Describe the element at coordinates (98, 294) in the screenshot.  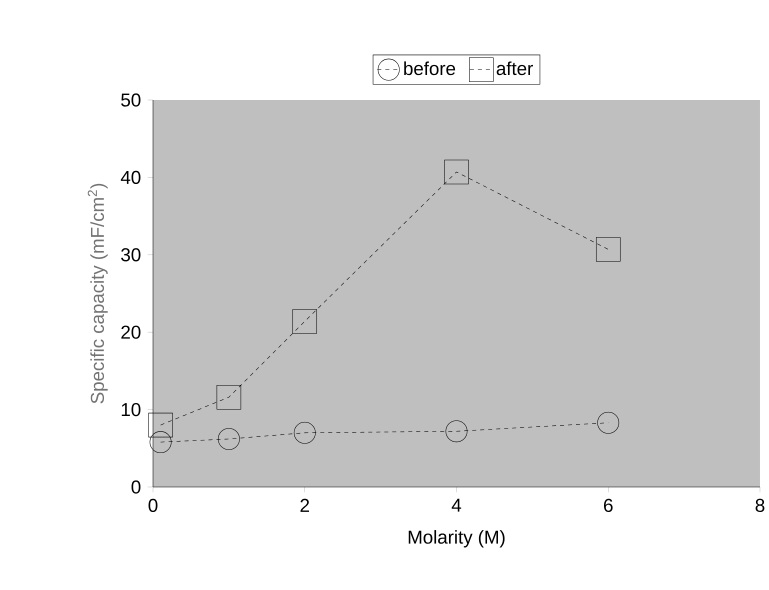
I see `y-axis-title: Specific capacity (mF/cm$^{2}$)` at that location.